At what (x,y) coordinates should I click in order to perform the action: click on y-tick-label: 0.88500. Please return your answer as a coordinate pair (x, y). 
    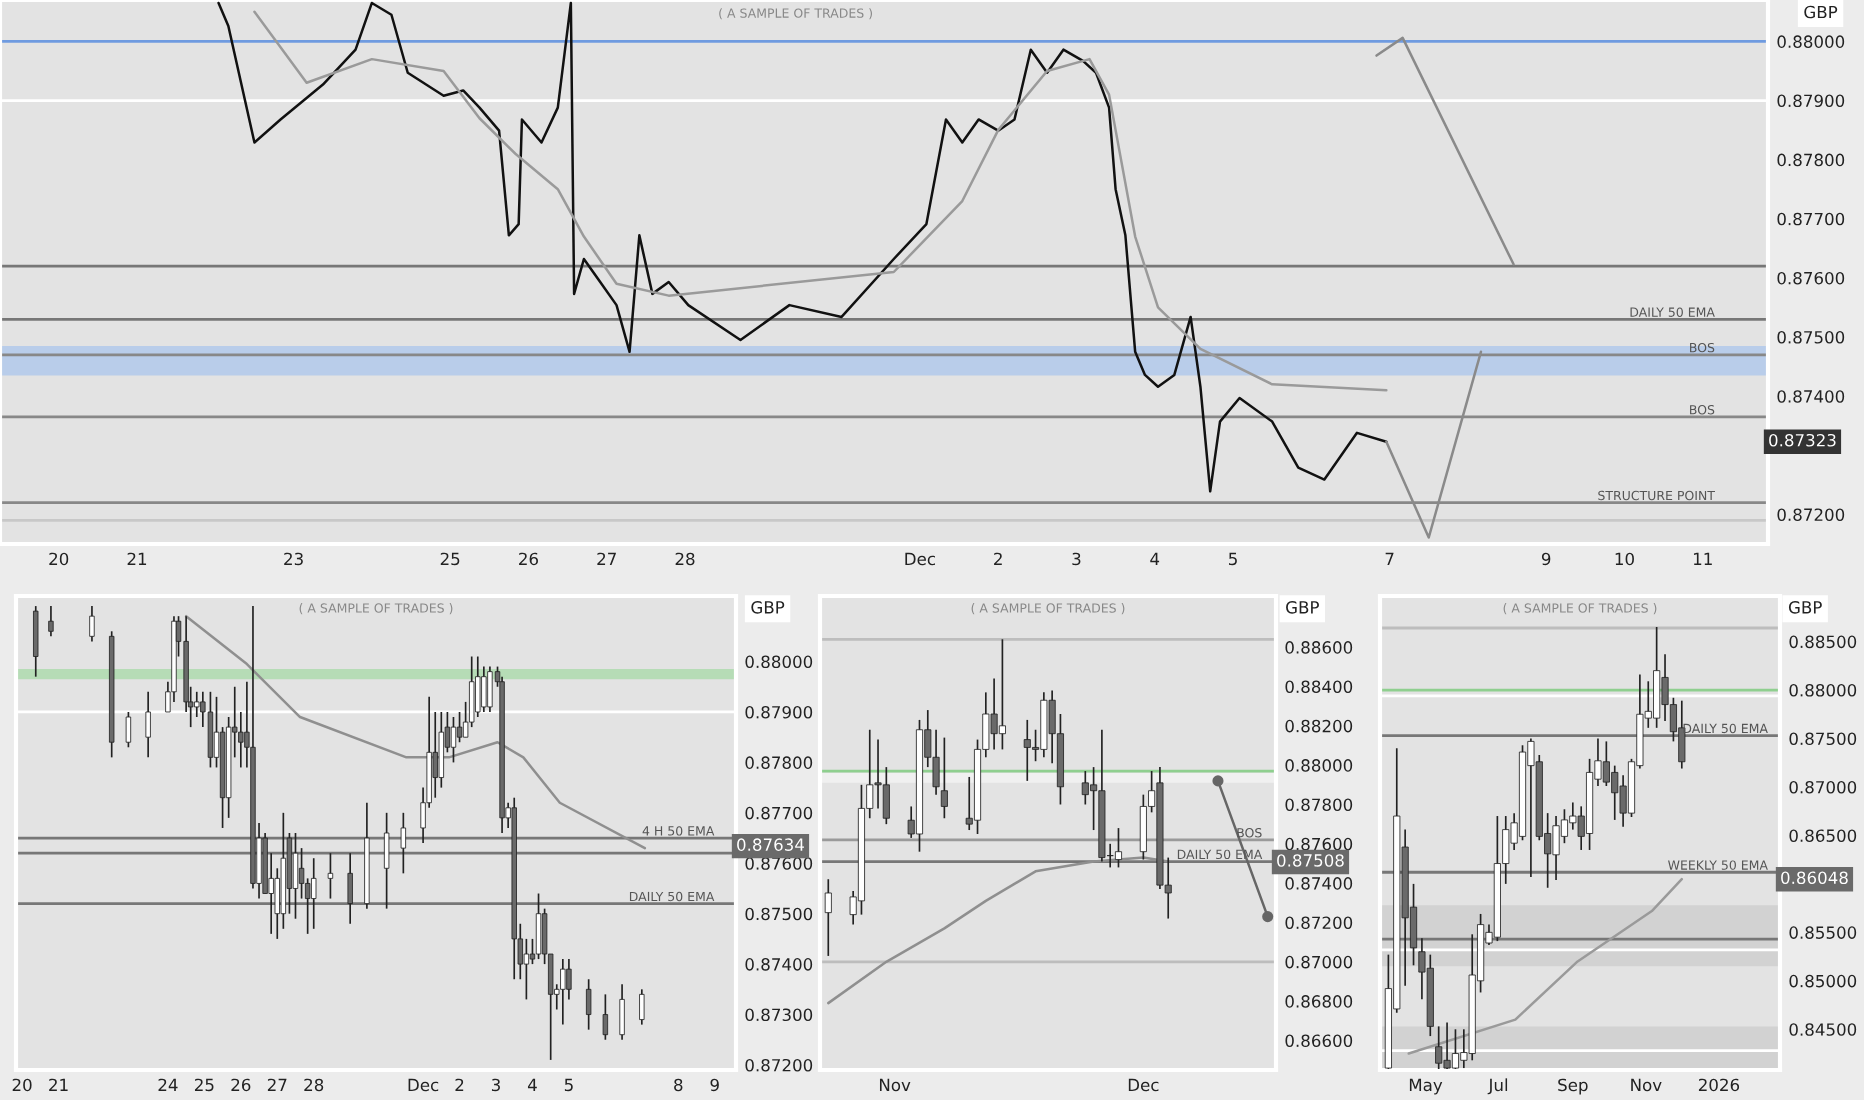
    Looking at the image, I should click on (1823, 642).